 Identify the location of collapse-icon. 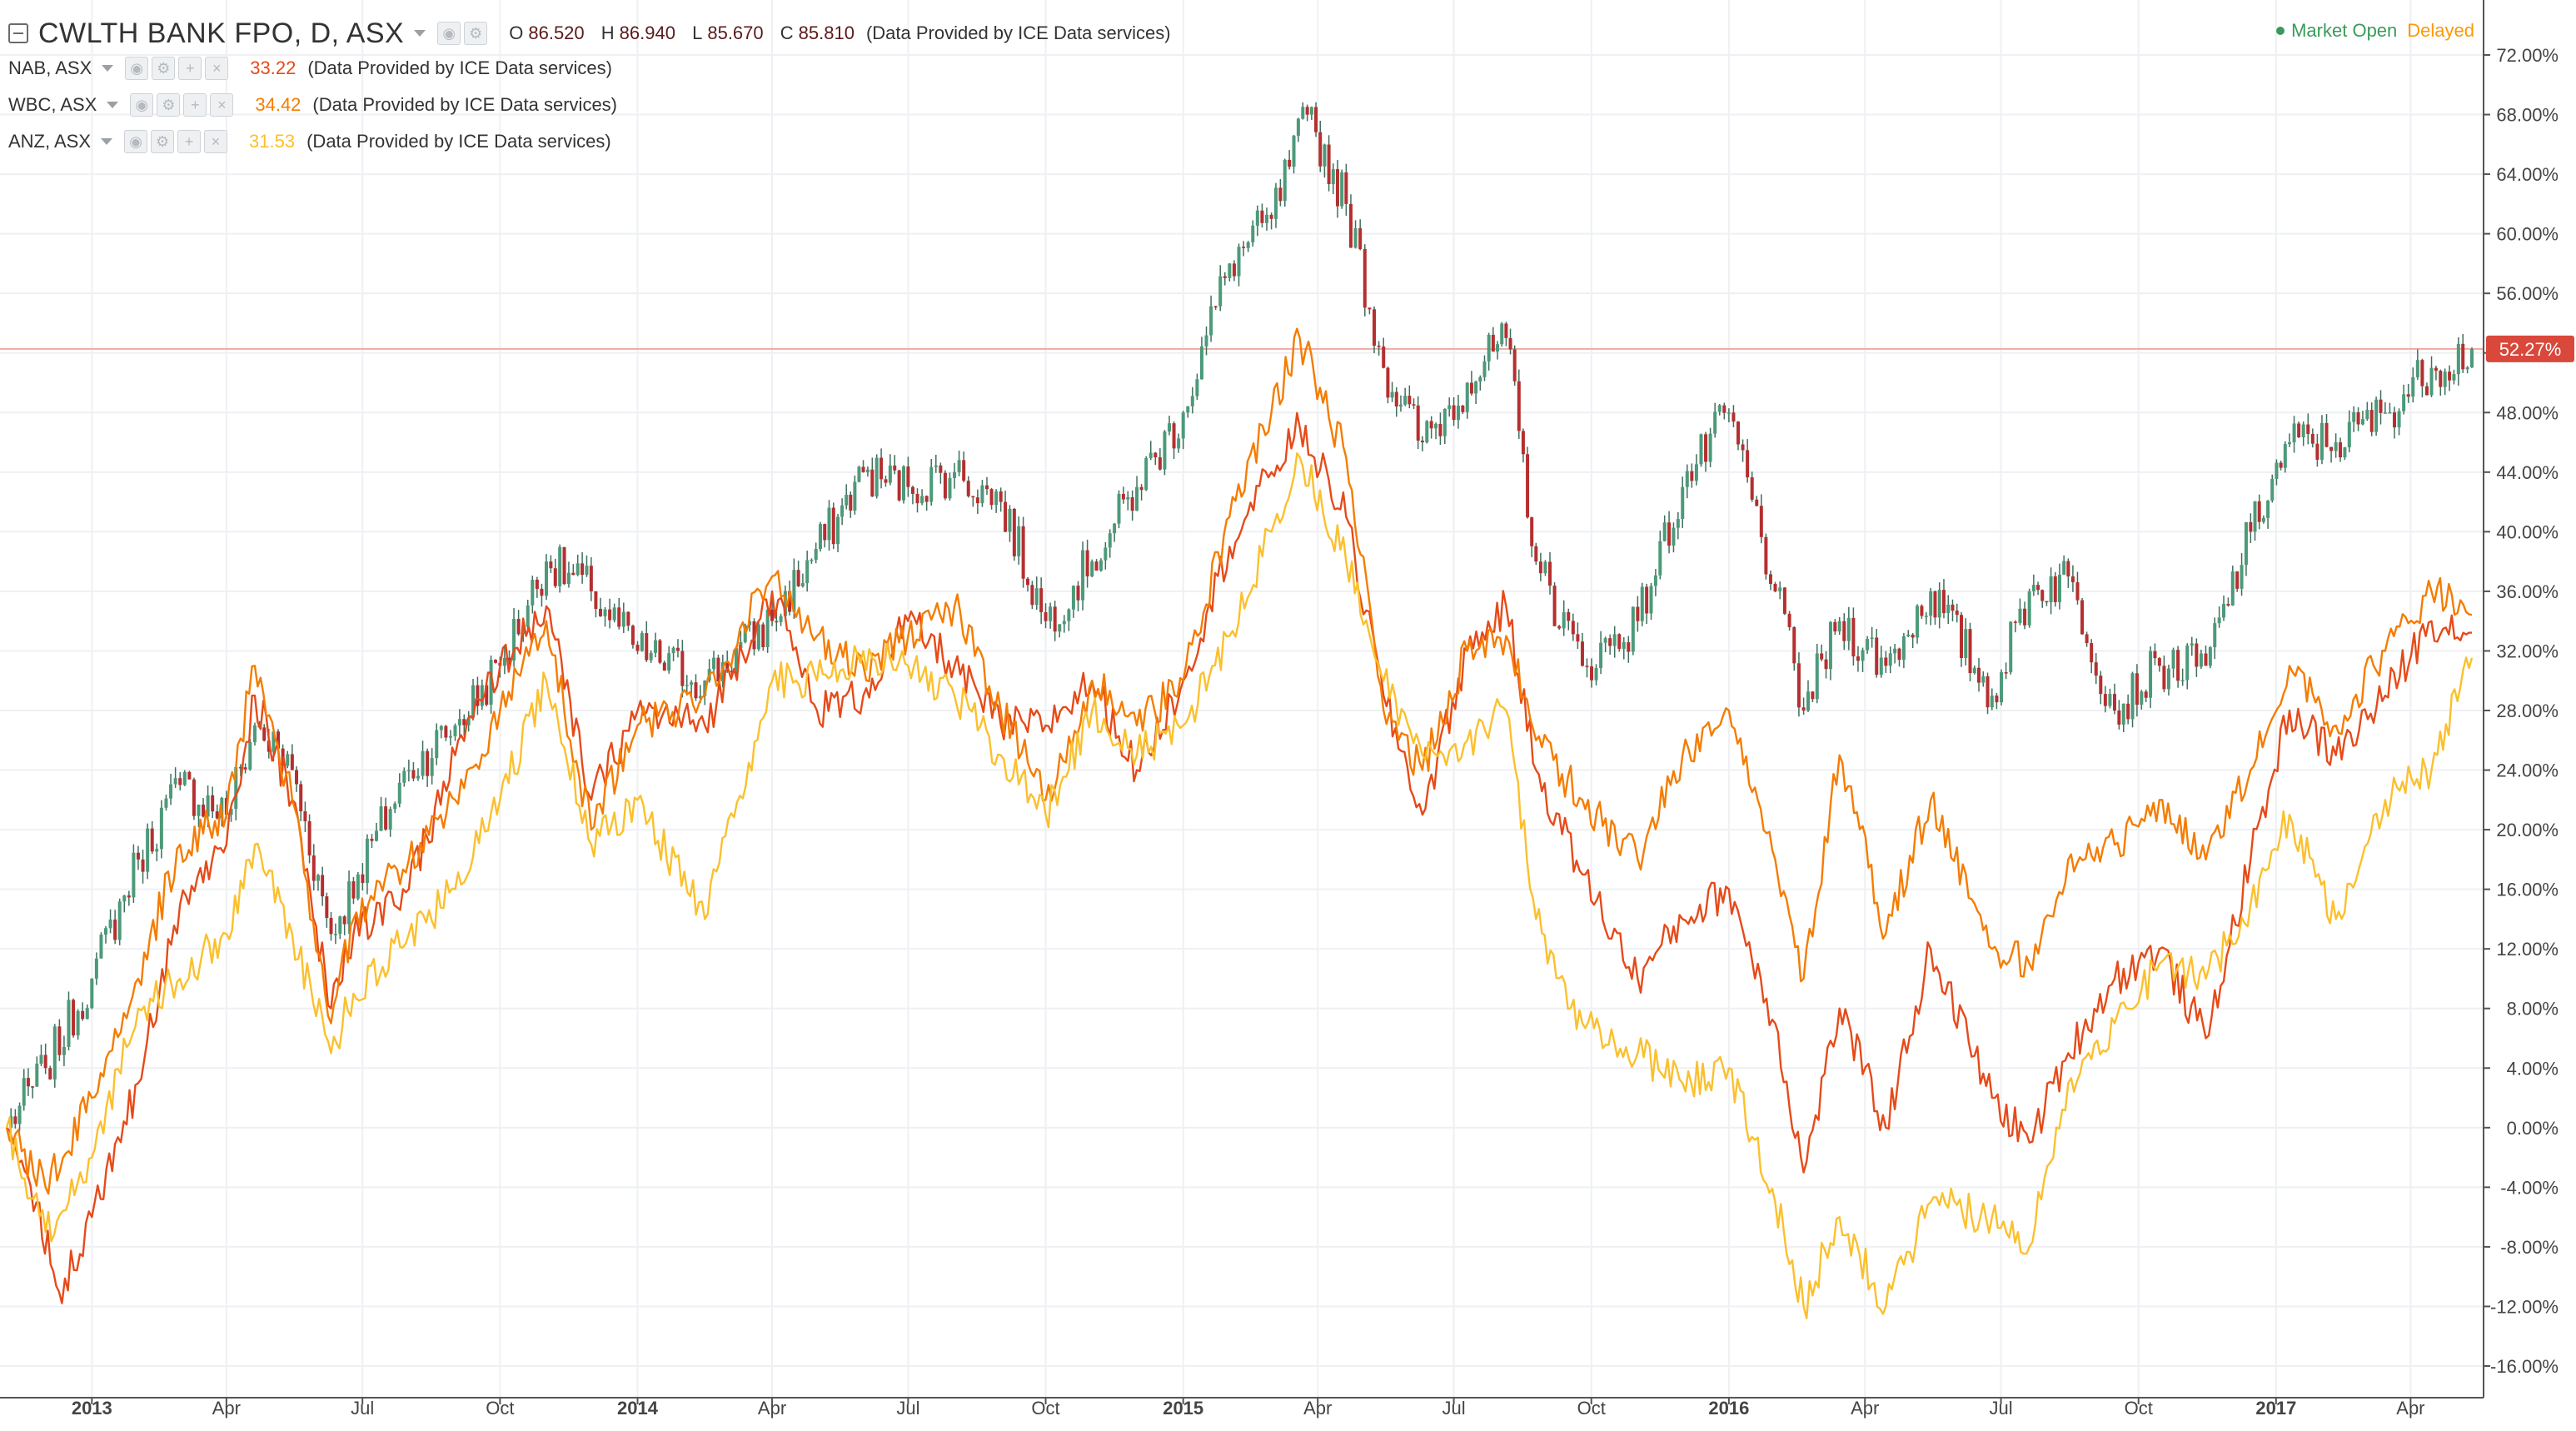
(18, 33).